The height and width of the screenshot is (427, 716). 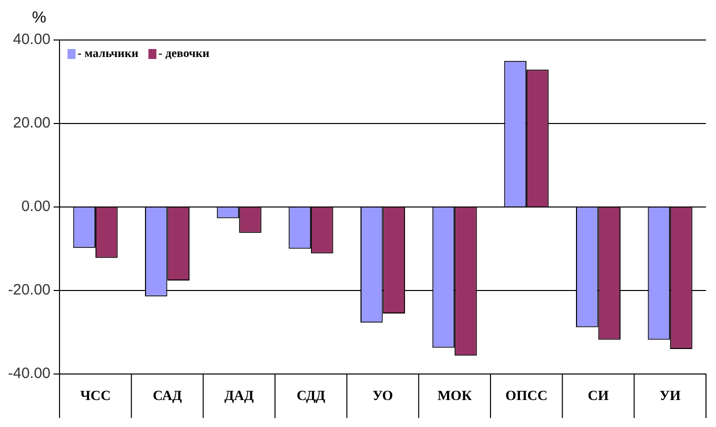 What do you see at coordinates (36, 207) in the screenshot?
I see `y-tick-label: 0.00` at bounding box center [36, 207].